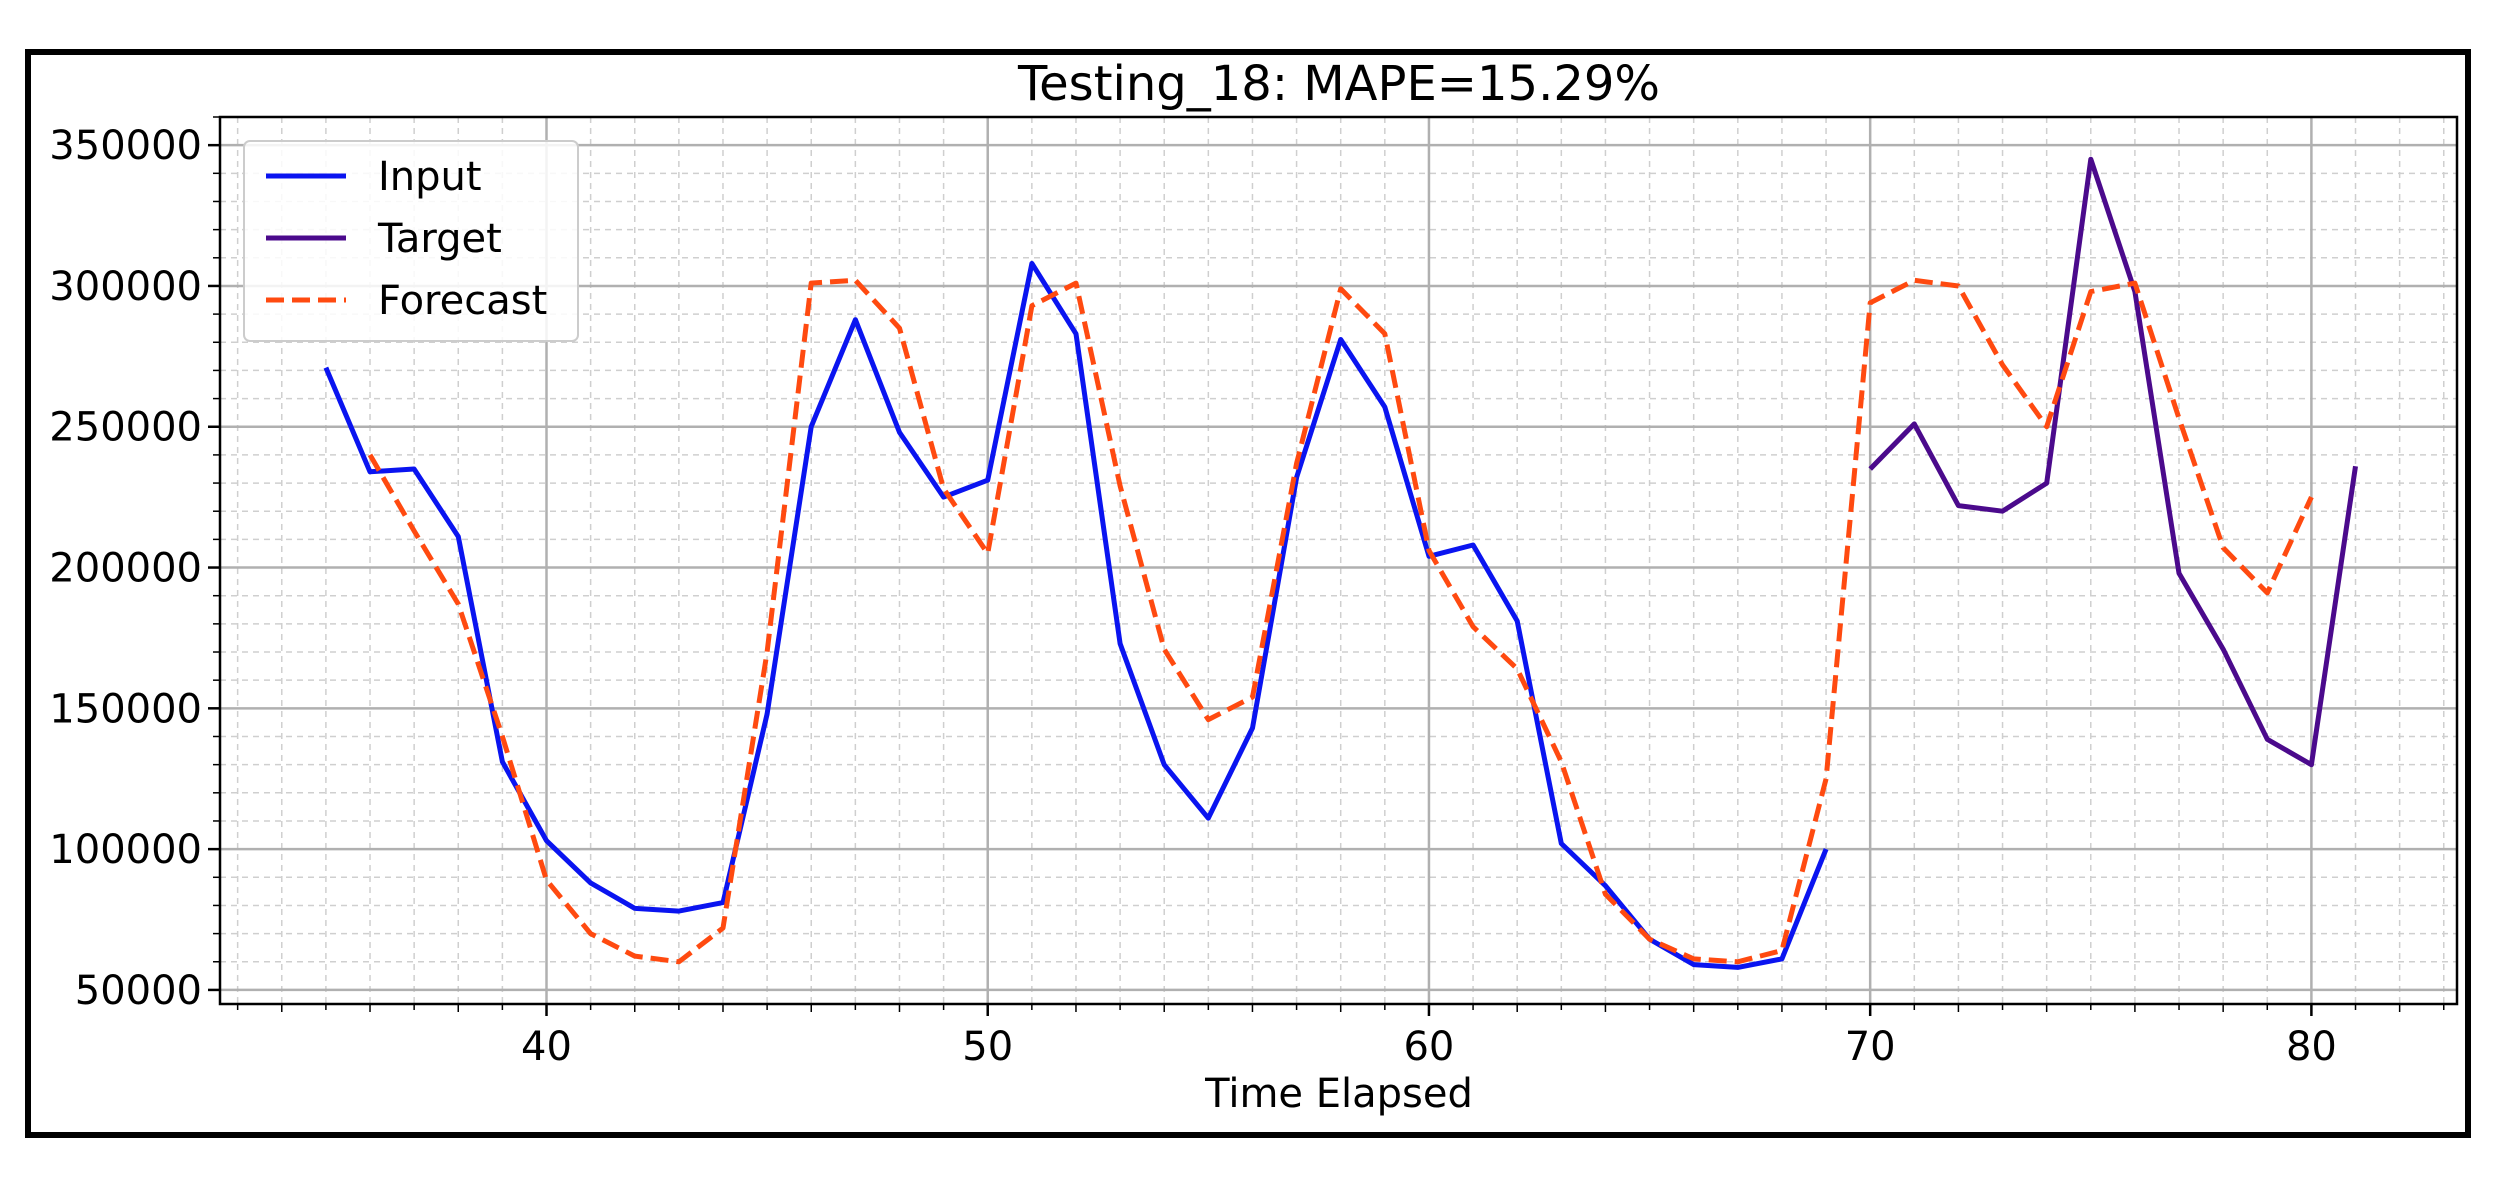 The image size is (2506, 1186). Describe the element at coordinates (125, 709) in the screenshot. I see `y-tick-label: 150000` at that location.